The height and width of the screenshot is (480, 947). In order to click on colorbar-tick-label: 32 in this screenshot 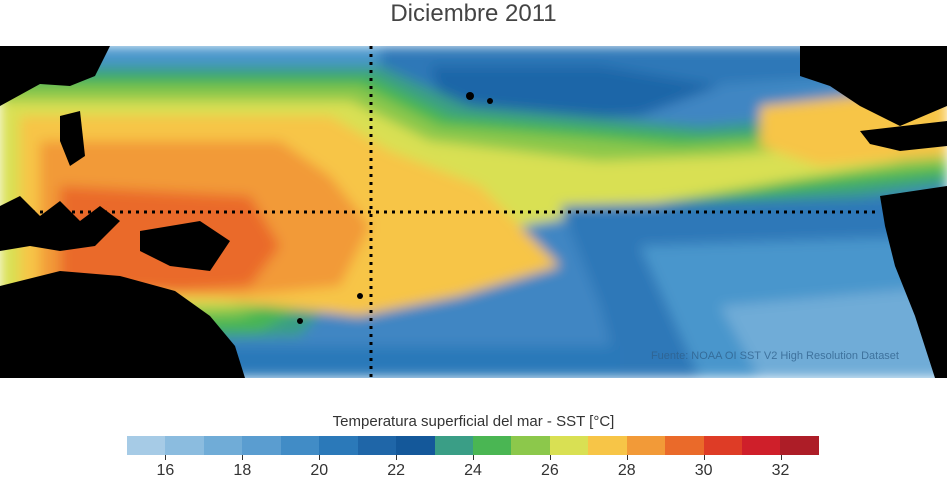, I will do `click(780, 470)`.